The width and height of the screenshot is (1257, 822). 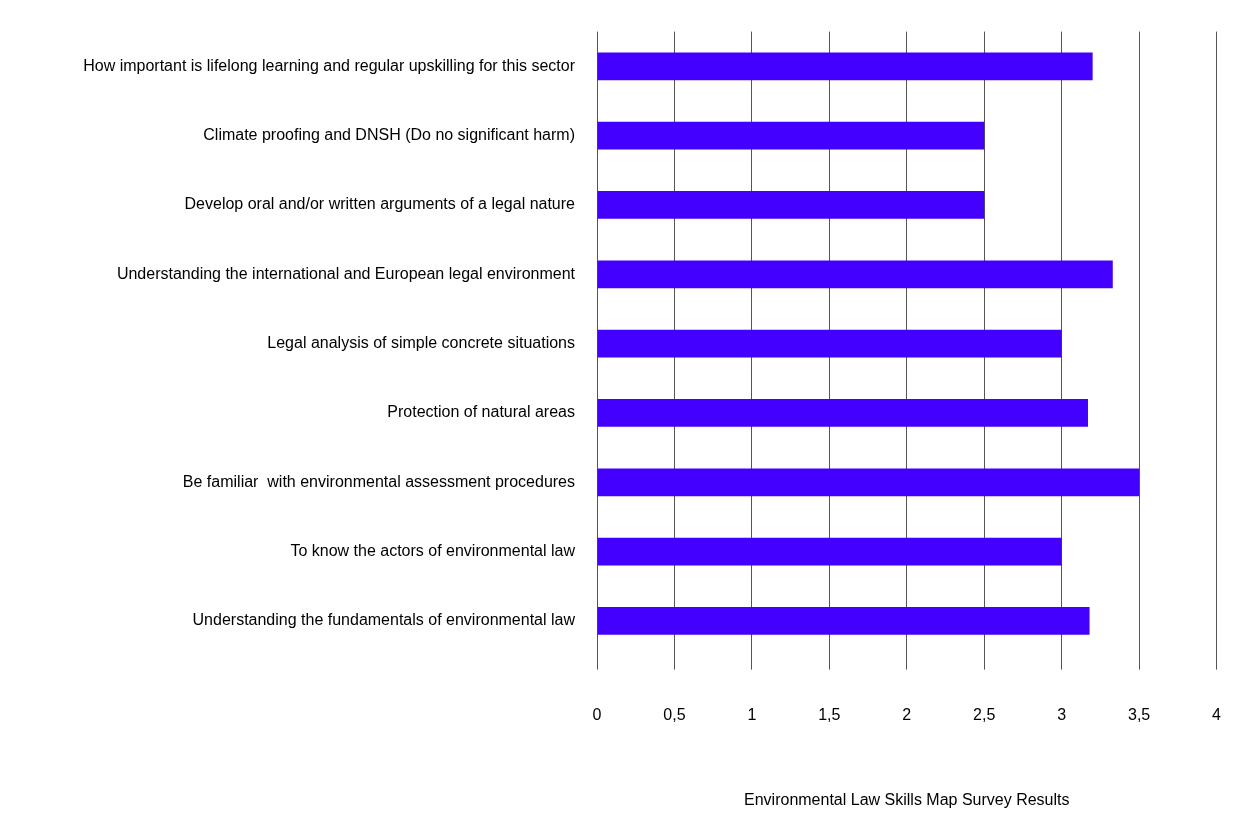 I want to click on y-tick-label: Be familiar with environmental assessment procedures, so click(x=378, y=481).